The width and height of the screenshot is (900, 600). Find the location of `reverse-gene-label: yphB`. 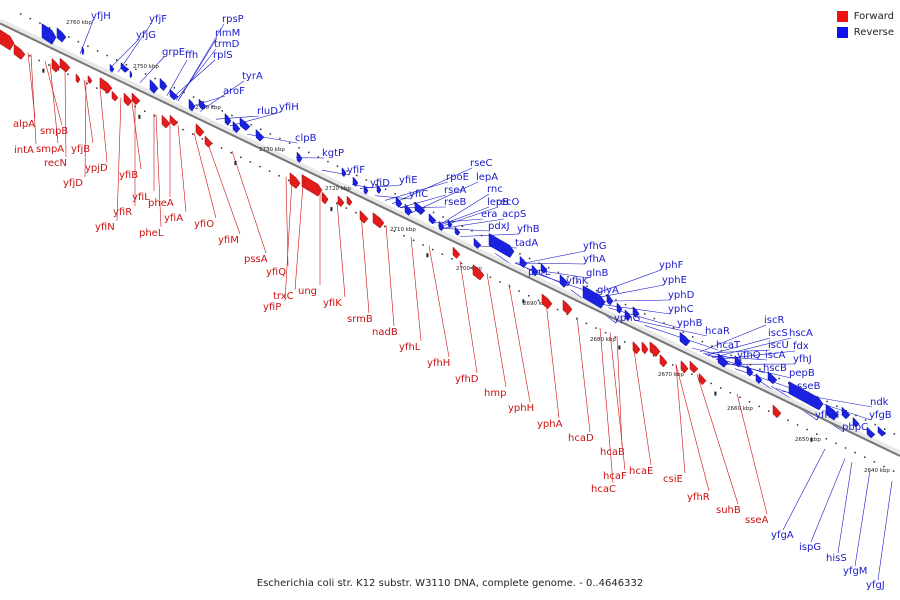

reverse-gene-label: yphB is located at coordinates (690, 323).